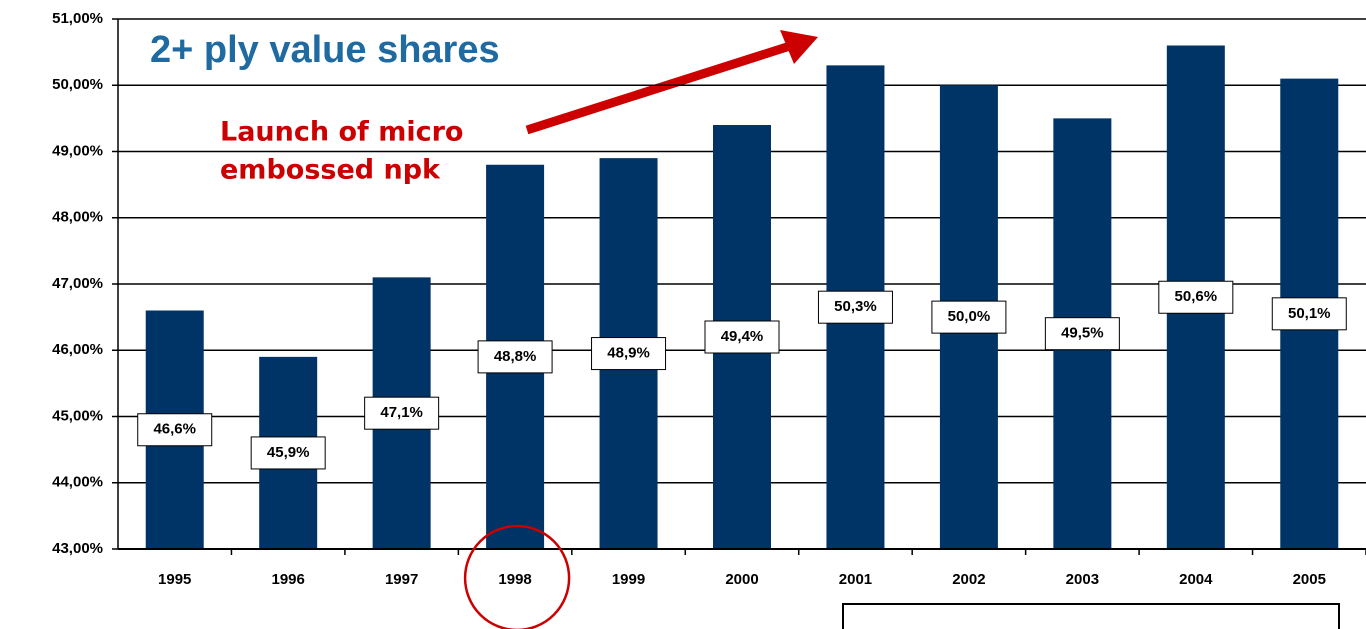 This screenshot has height=629, width=1366. I want to click on value-label: 48,8%, so click(515, 356).